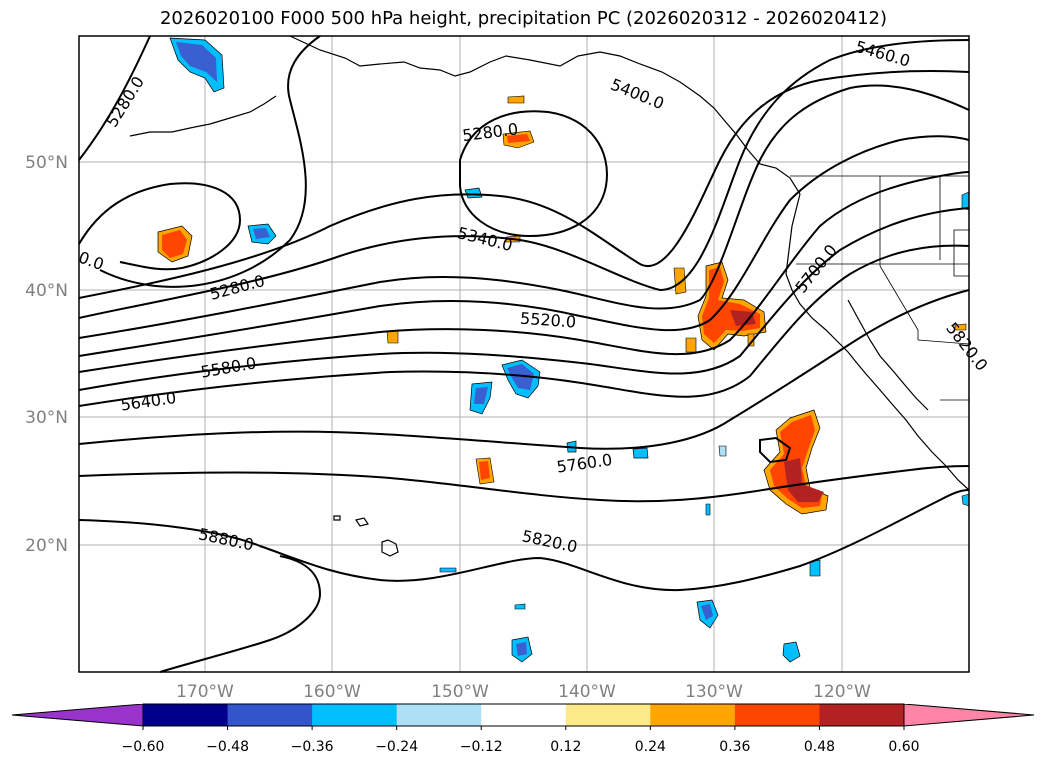  What do you see at coordinates (114, 98) in the screenshot?
I see `contour-5280-west` at bounding box center [114, 98].